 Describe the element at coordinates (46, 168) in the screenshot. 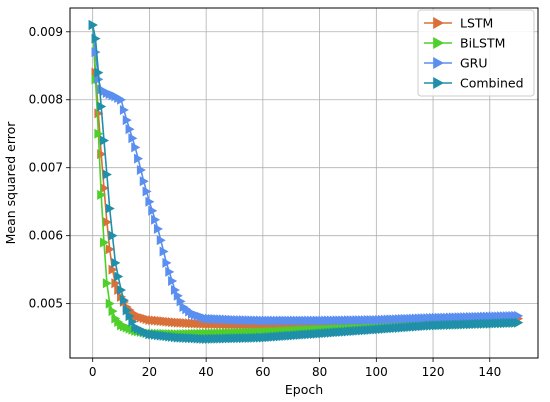

I see `y-tick-label: 0.007` at that location.